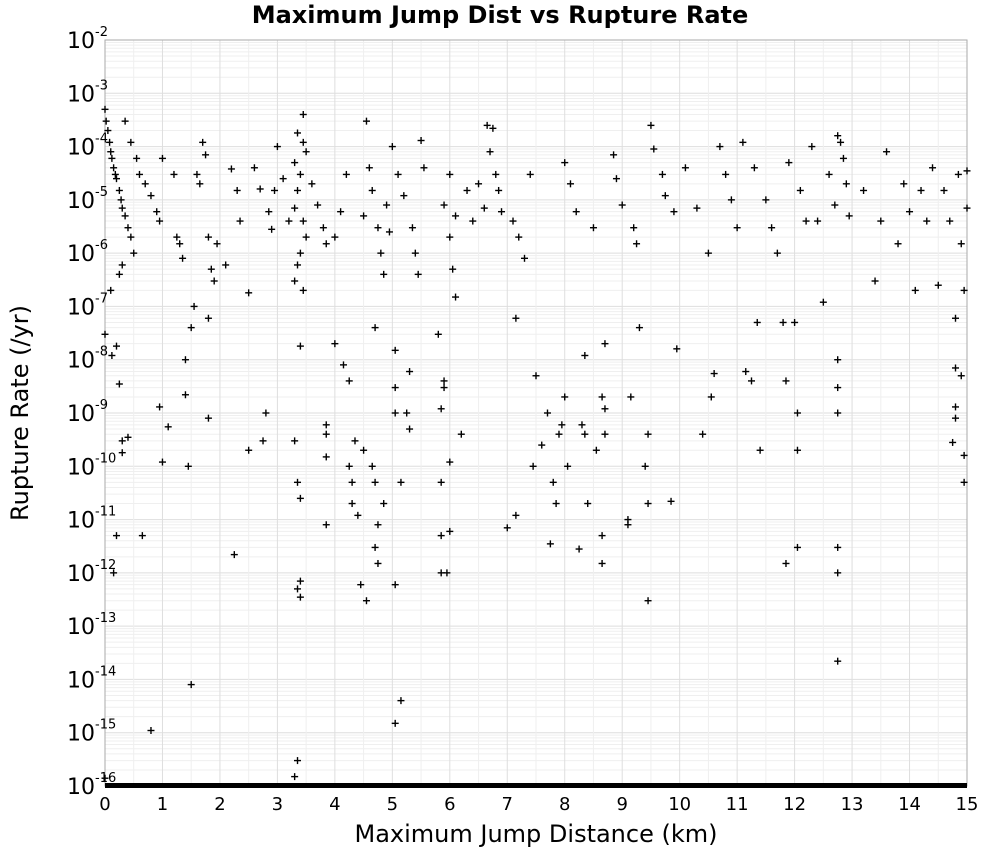 Image resolution: width=1000 pixels, height=850 pixels. What do you see at coordinates (852, 804) in the screenshot?
I see `x-tick-label: 13` at bounding box center [852, 804].